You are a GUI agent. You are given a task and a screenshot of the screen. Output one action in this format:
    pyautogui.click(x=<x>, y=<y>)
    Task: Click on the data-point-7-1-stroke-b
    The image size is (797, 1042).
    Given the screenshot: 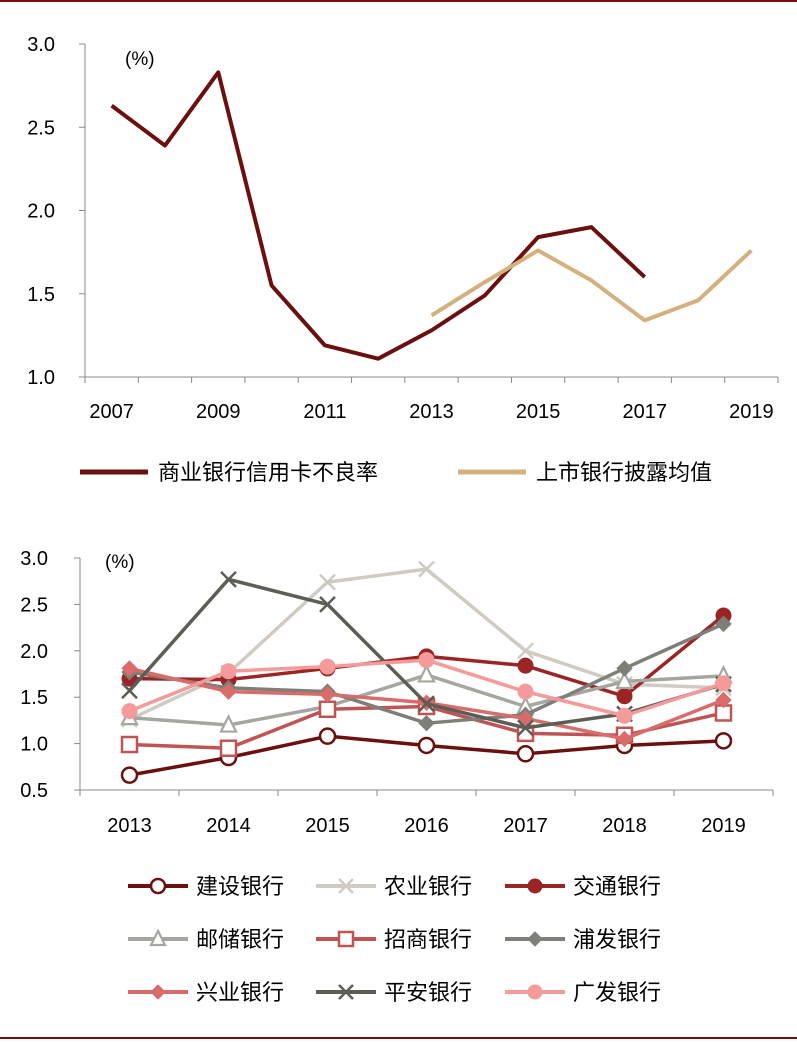 What is the action you would take?
    pyautogui.click(x=228, y=579)
    